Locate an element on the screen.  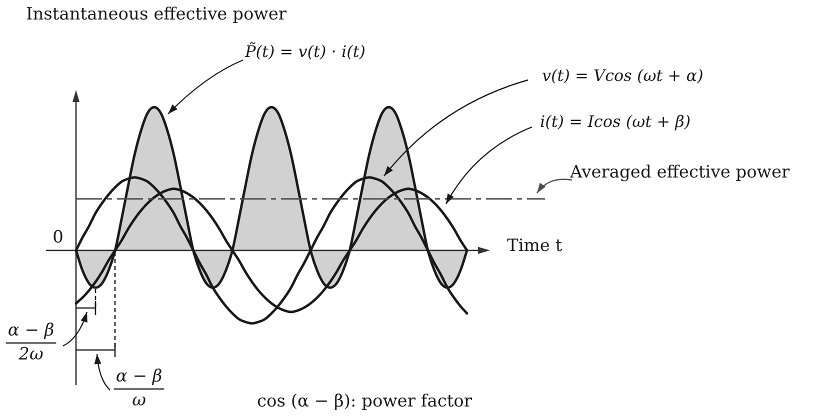
x-axis-title: Time t is located at coordinates (534, 246).